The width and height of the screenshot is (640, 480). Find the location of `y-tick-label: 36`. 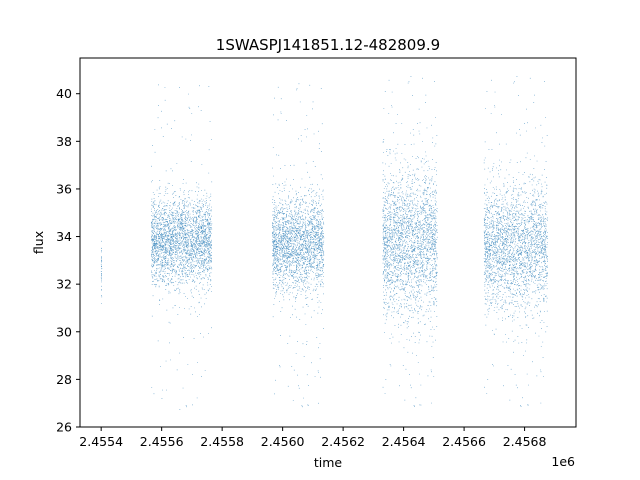

y-tick-label: 36 is located at coordinates (64, 188).